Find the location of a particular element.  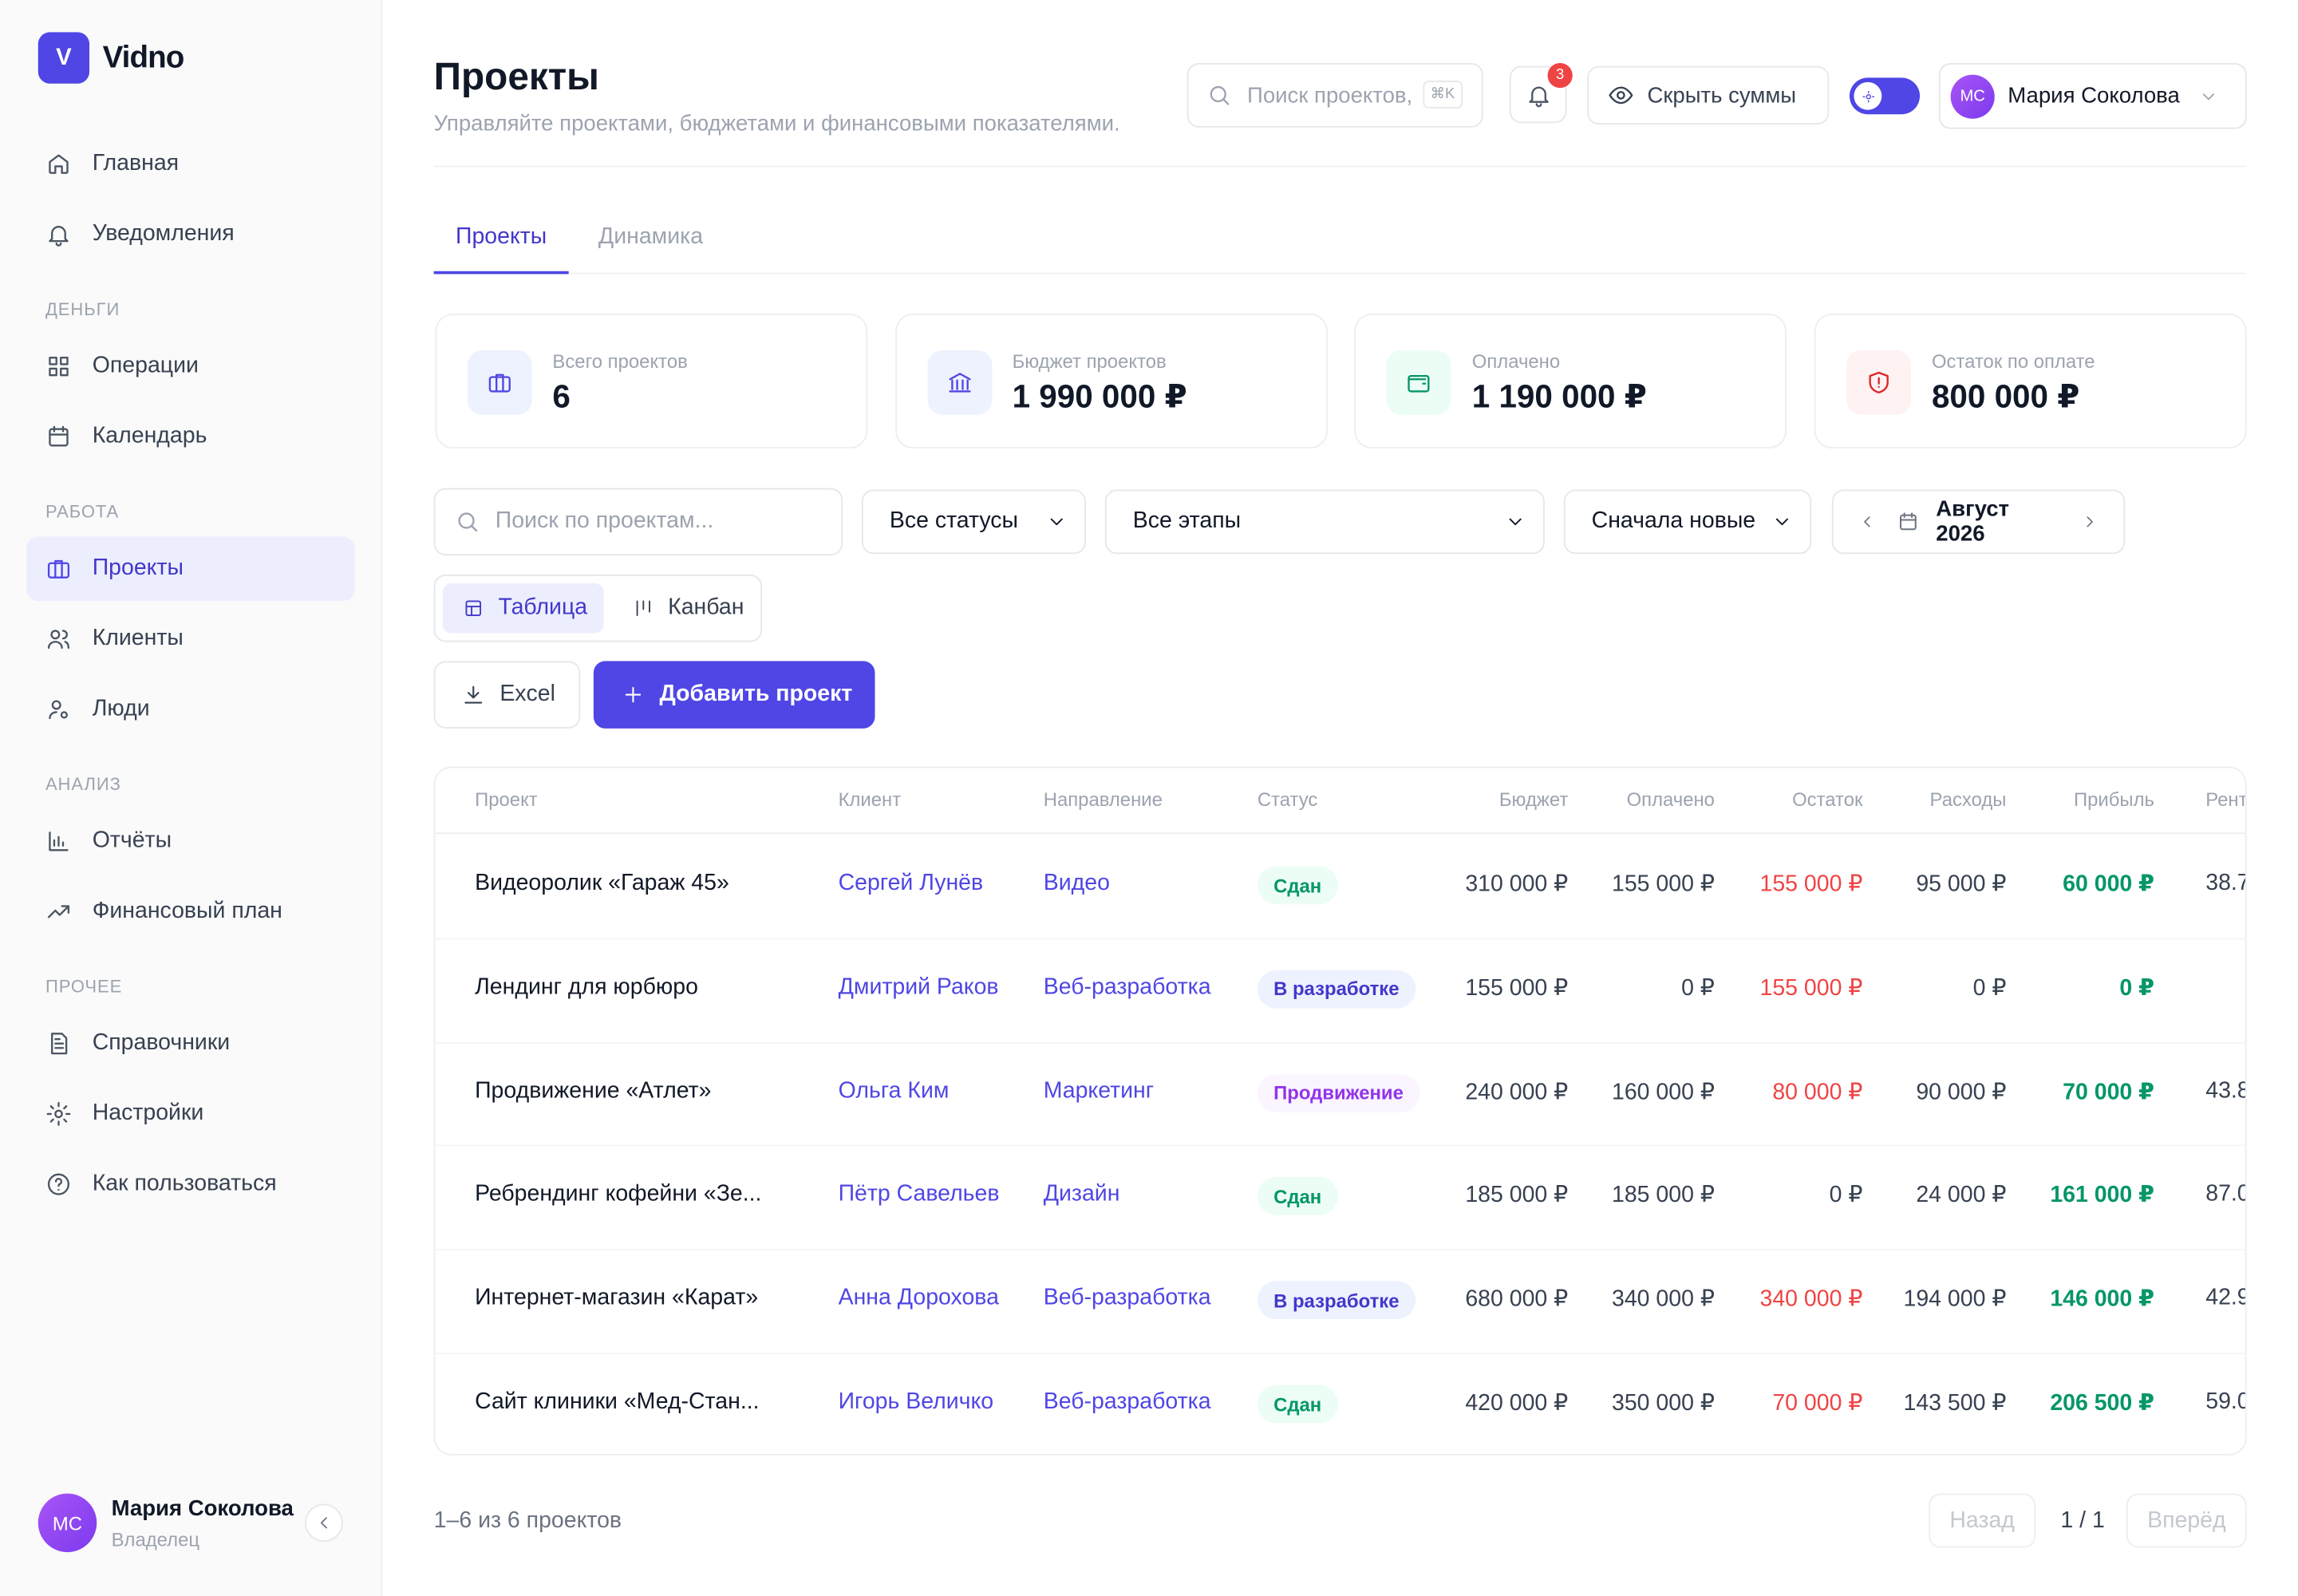

cell-project: Видеоролик «Гараж 45» is located at coordinates (602, 883).